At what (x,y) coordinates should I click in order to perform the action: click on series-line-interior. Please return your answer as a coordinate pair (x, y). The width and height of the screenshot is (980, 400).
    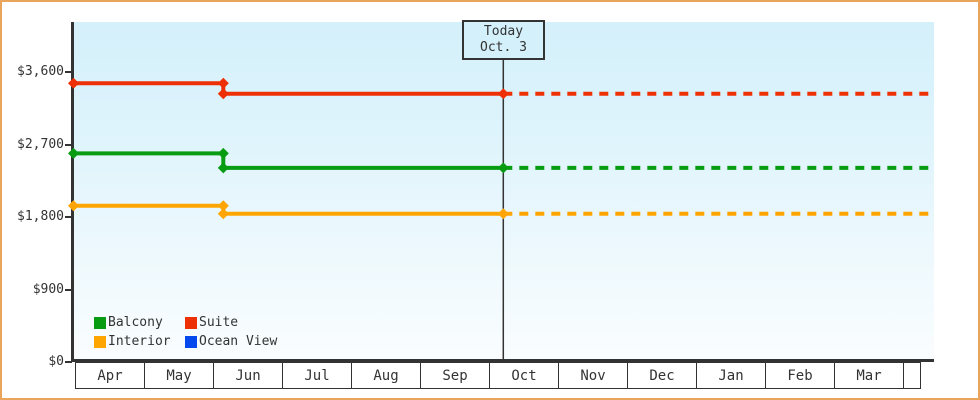
    Looking at the image, I should click on (288, 209).